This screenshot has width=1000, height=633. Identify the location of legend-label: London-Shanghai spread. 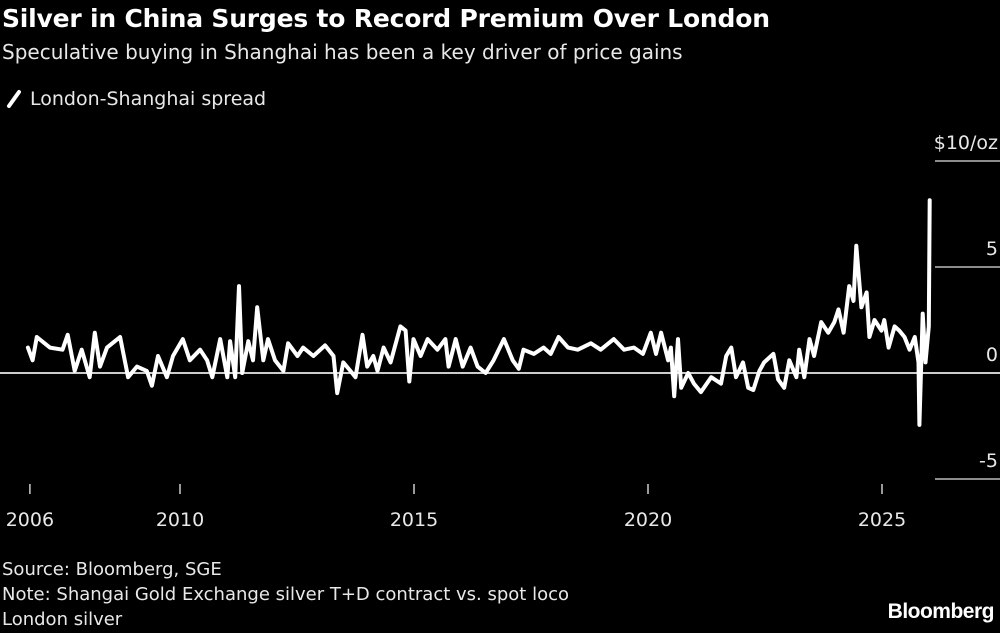
(148, 99).